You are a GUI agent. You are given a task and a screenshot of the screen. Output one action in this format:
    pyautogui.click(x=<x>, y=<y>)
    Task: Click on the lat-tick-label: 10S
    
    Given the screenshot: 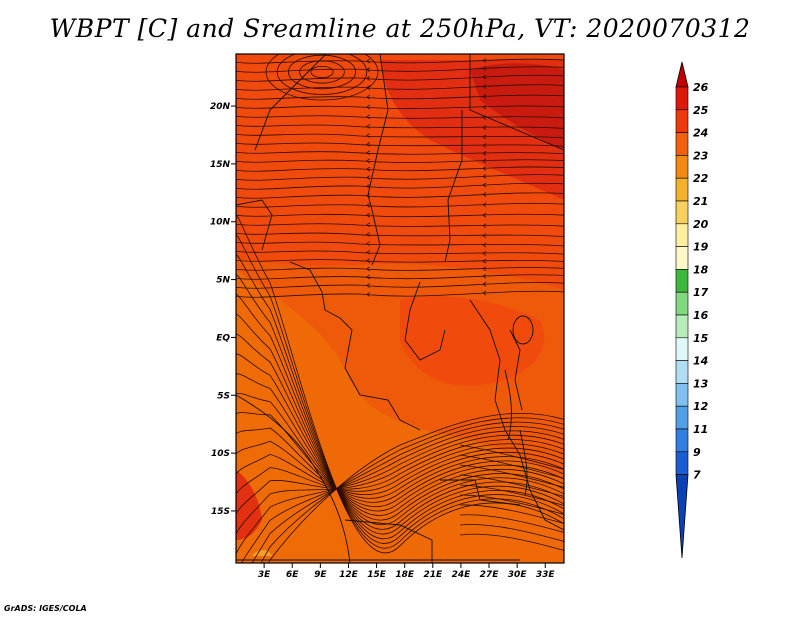 What is the action you would take?
    pyautogui.click(x=220, y=454)
    